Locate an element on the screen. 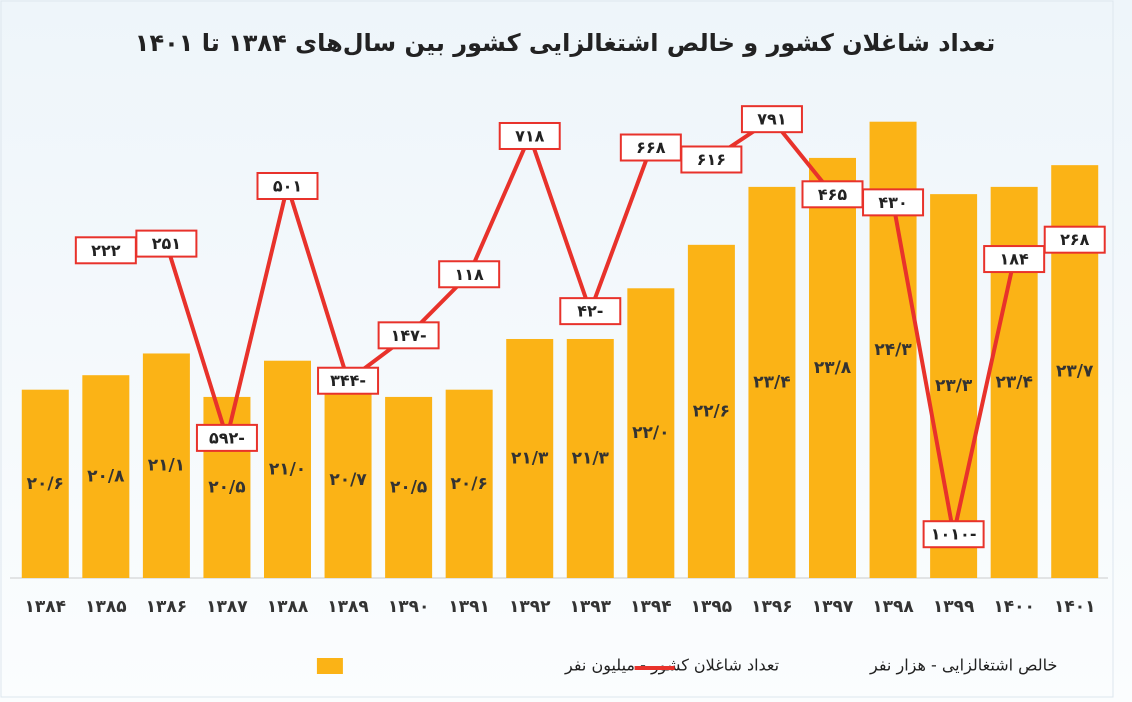 The image size is (1132, 702). bar-value-label: ۲۳/۷ is located at coordinates (1075, 372).